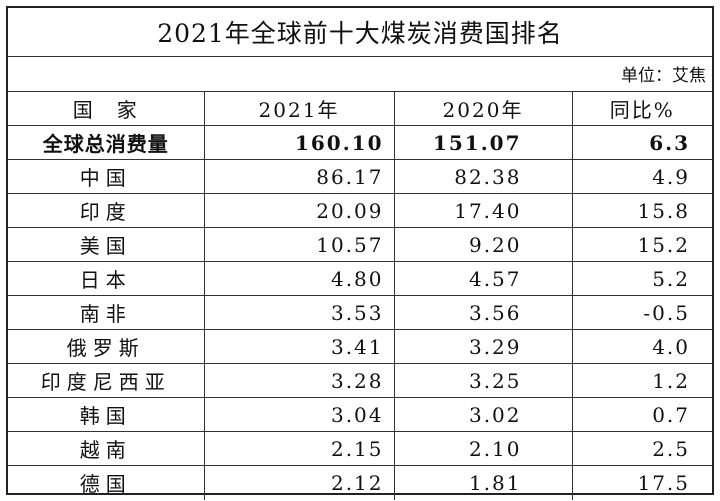  I want to click on country-cell: 德国, so click(106, 482).